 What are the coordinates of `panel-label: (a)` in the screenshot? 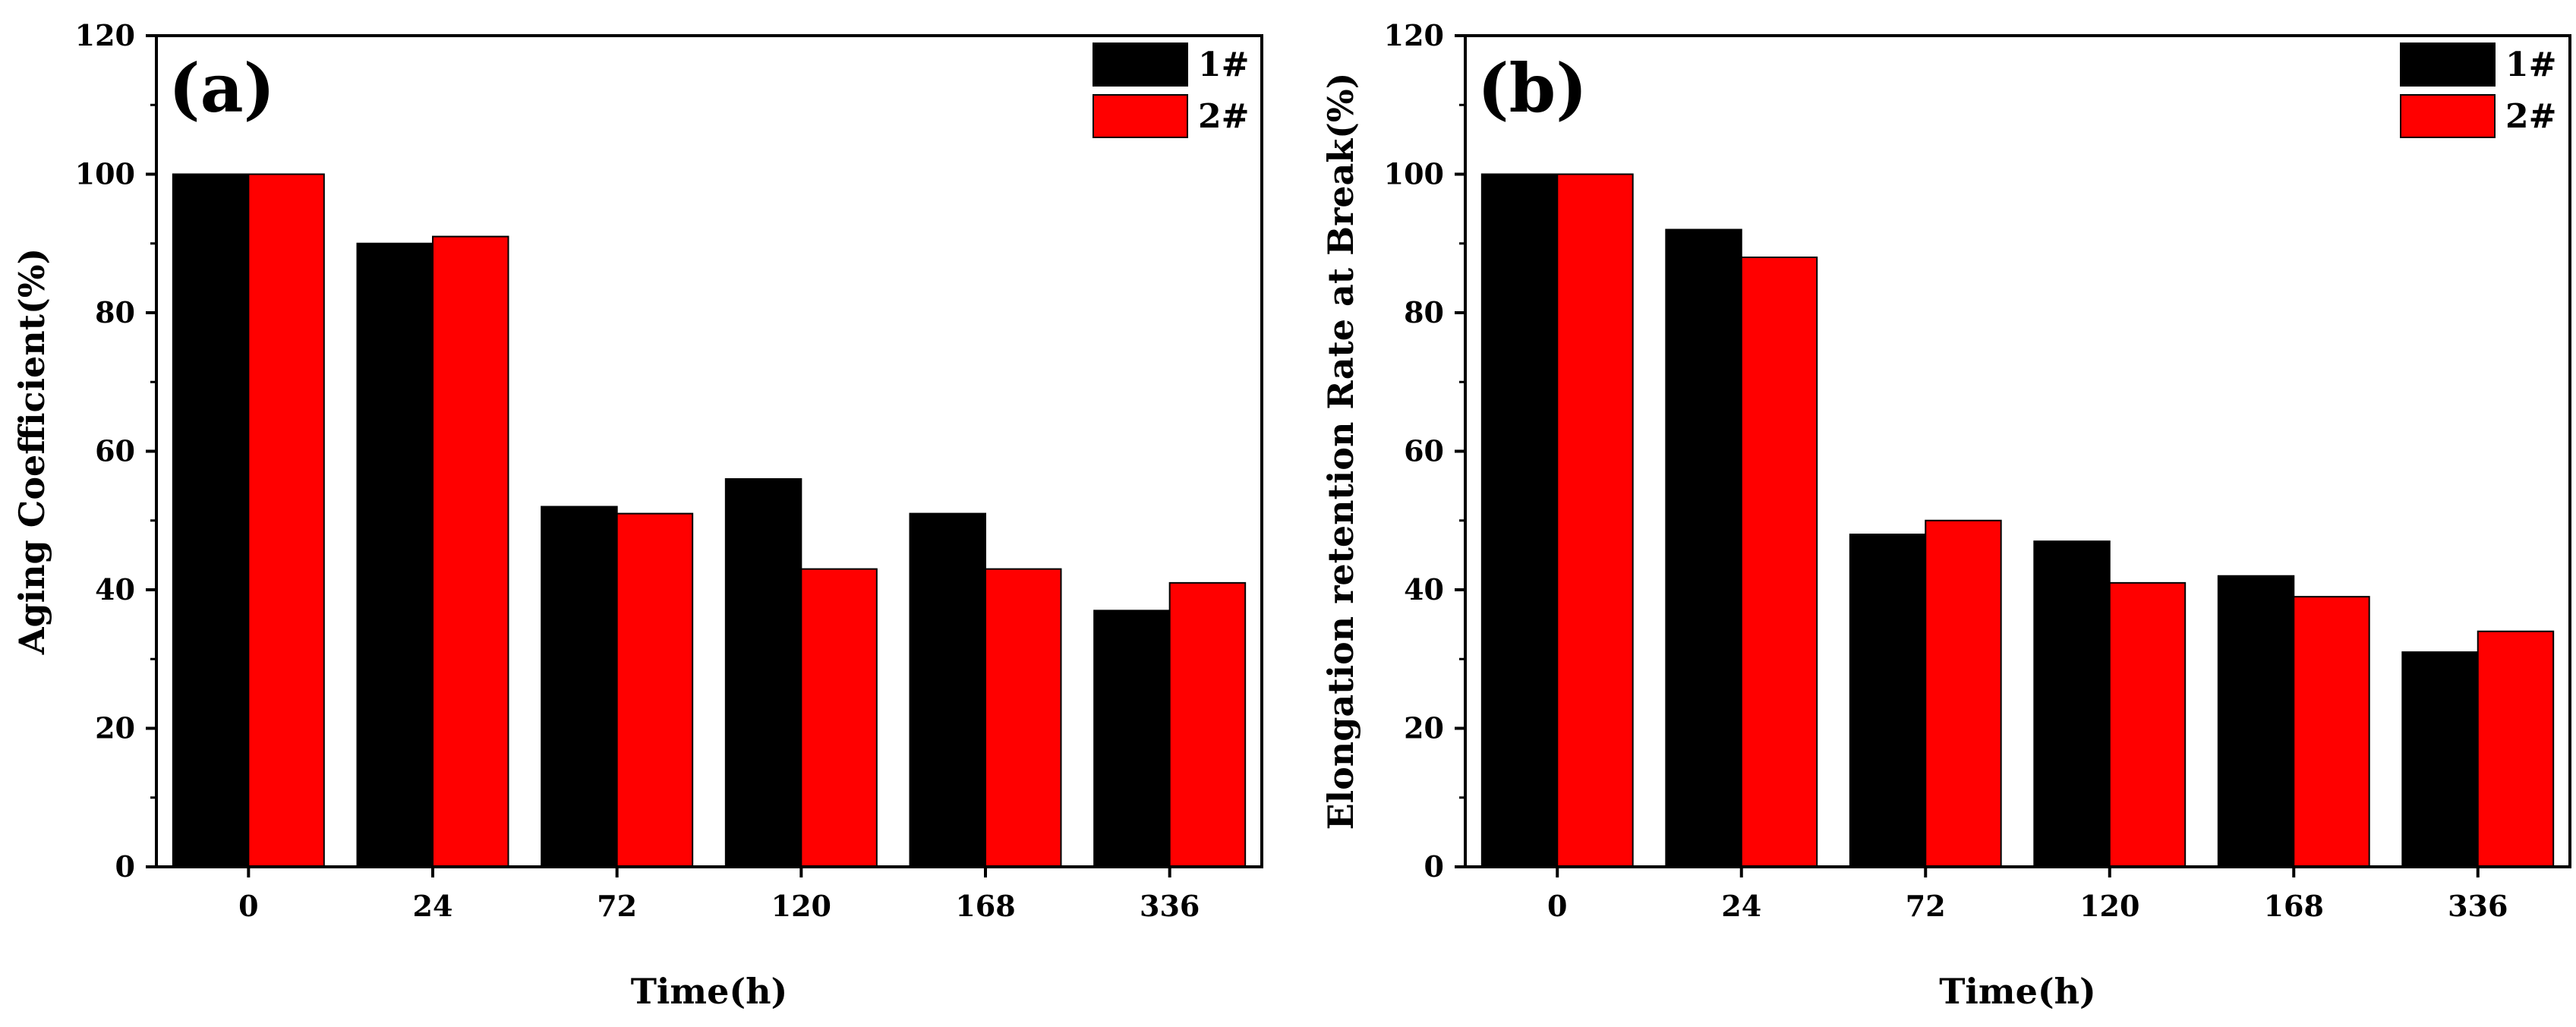 It's located at (222, 88).